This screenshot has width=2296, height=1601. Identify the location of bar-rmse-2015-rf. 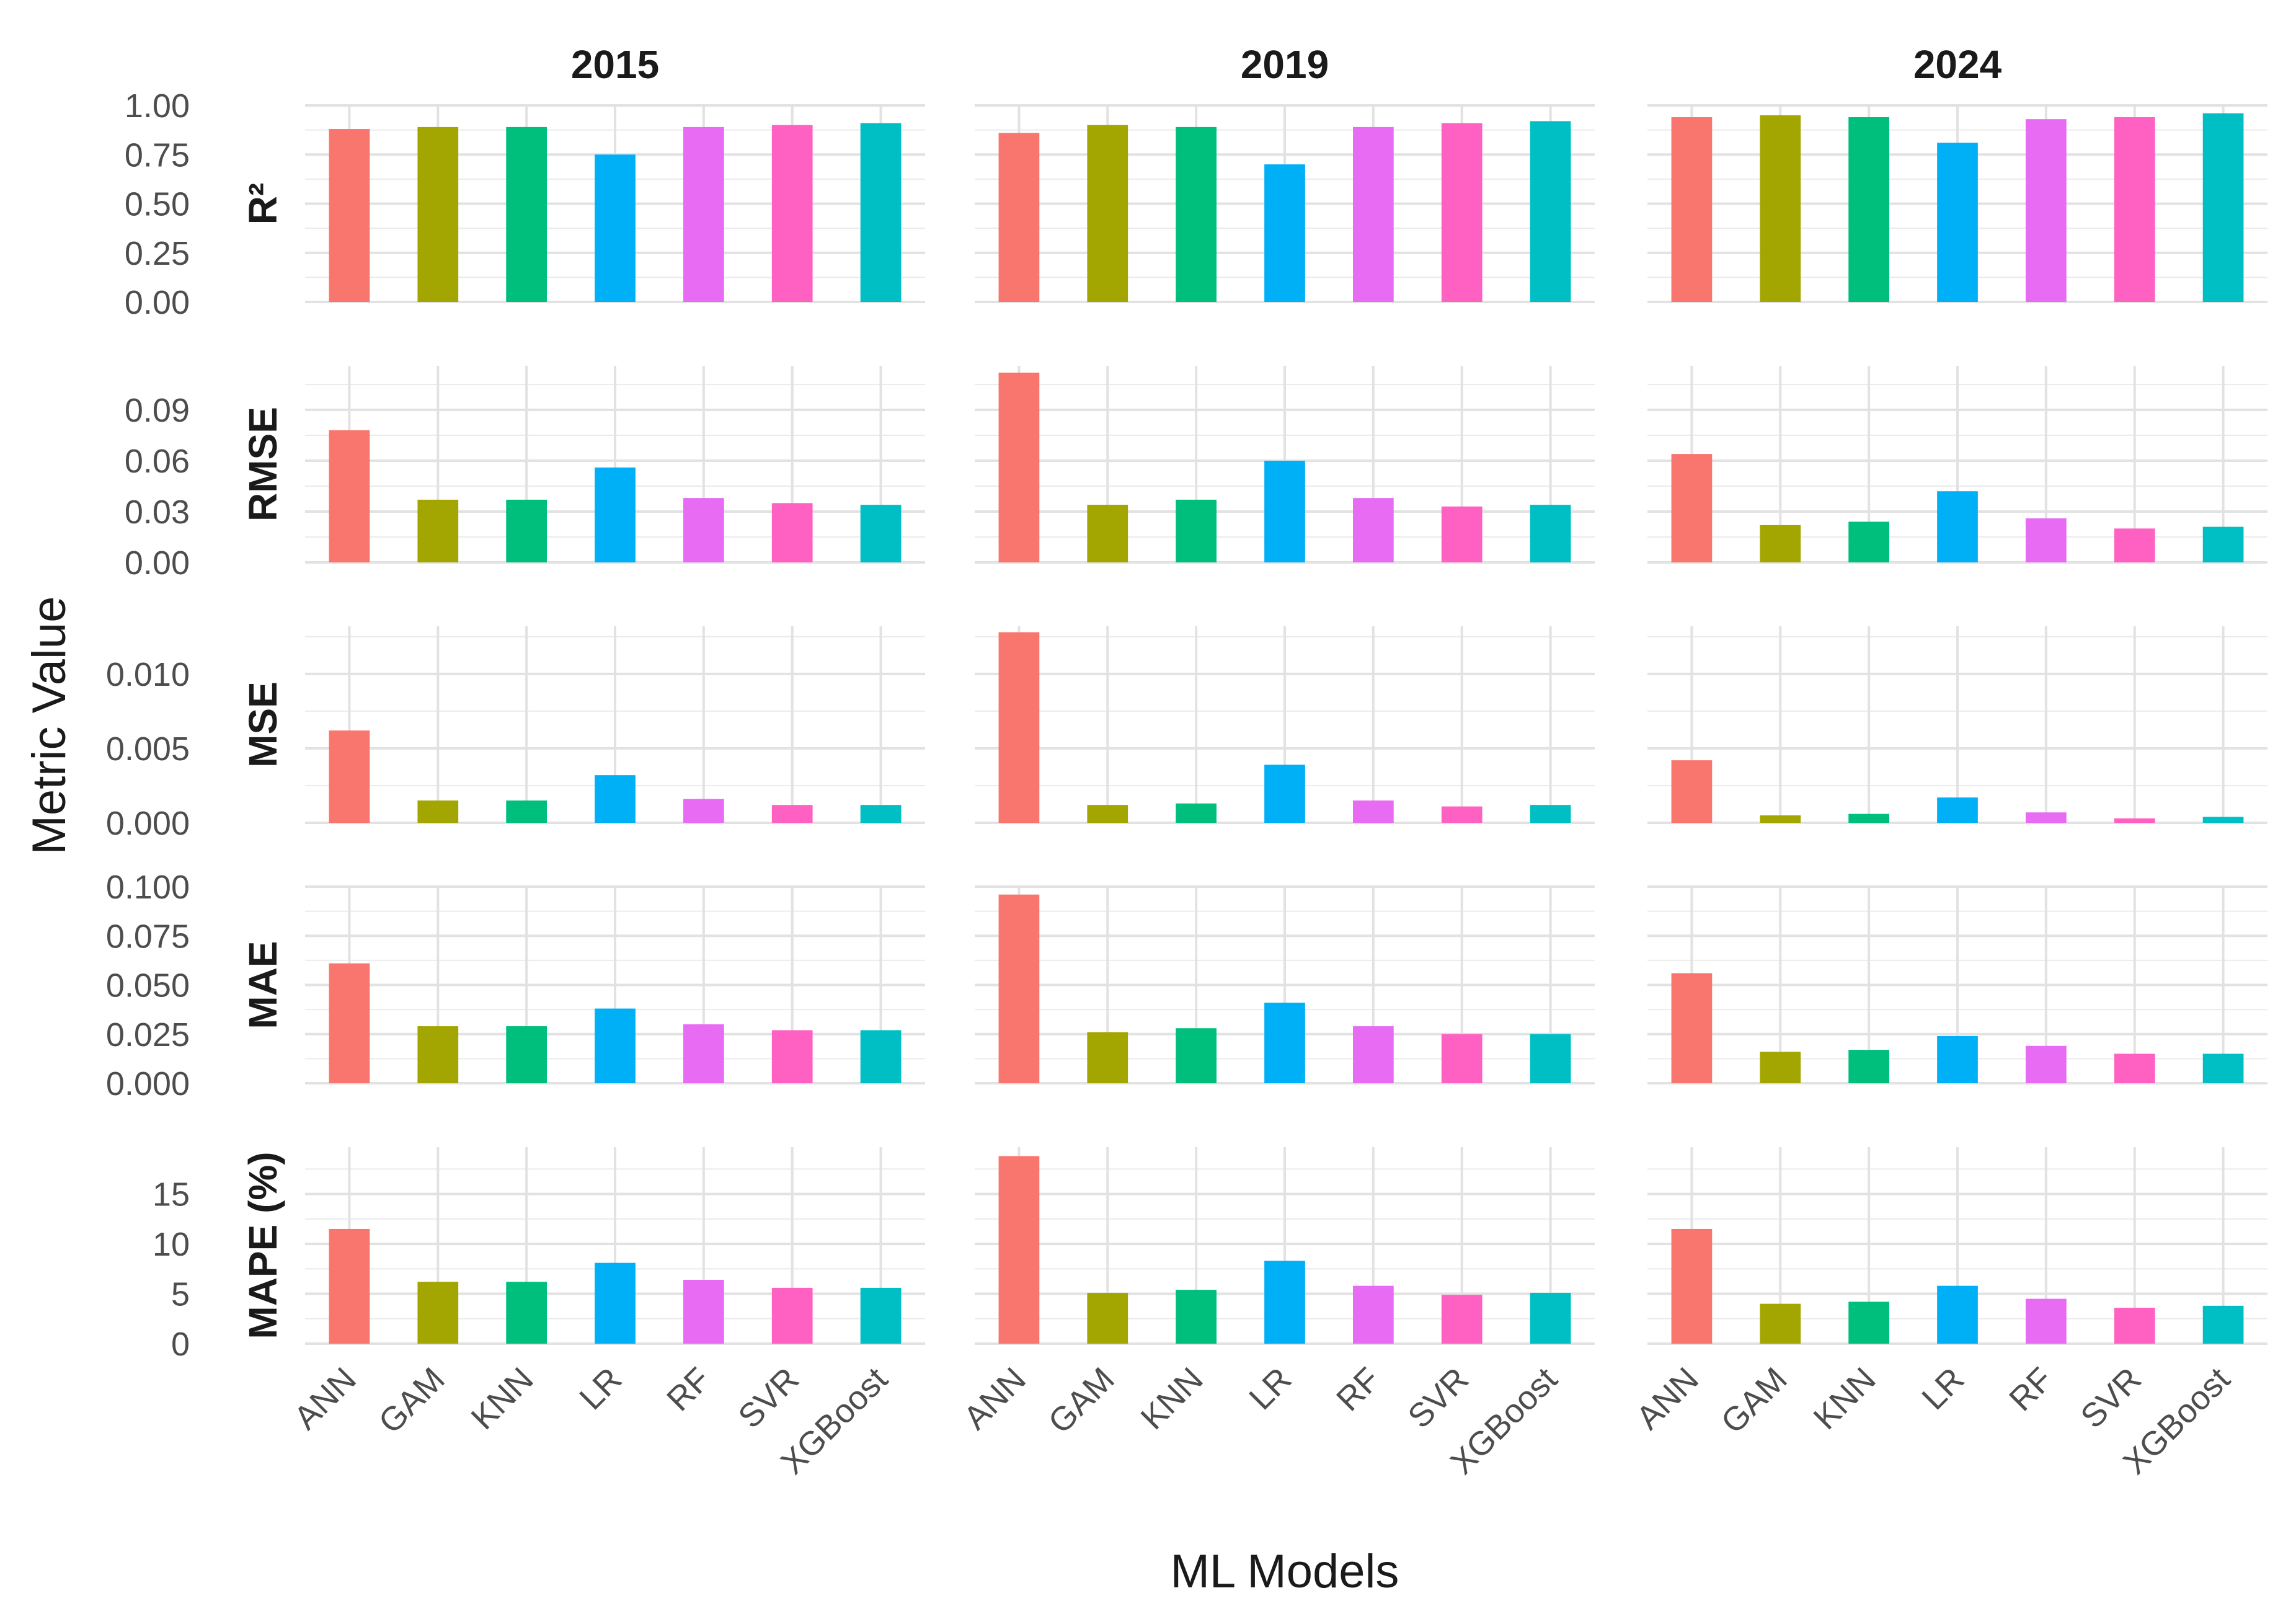
(704, 530).